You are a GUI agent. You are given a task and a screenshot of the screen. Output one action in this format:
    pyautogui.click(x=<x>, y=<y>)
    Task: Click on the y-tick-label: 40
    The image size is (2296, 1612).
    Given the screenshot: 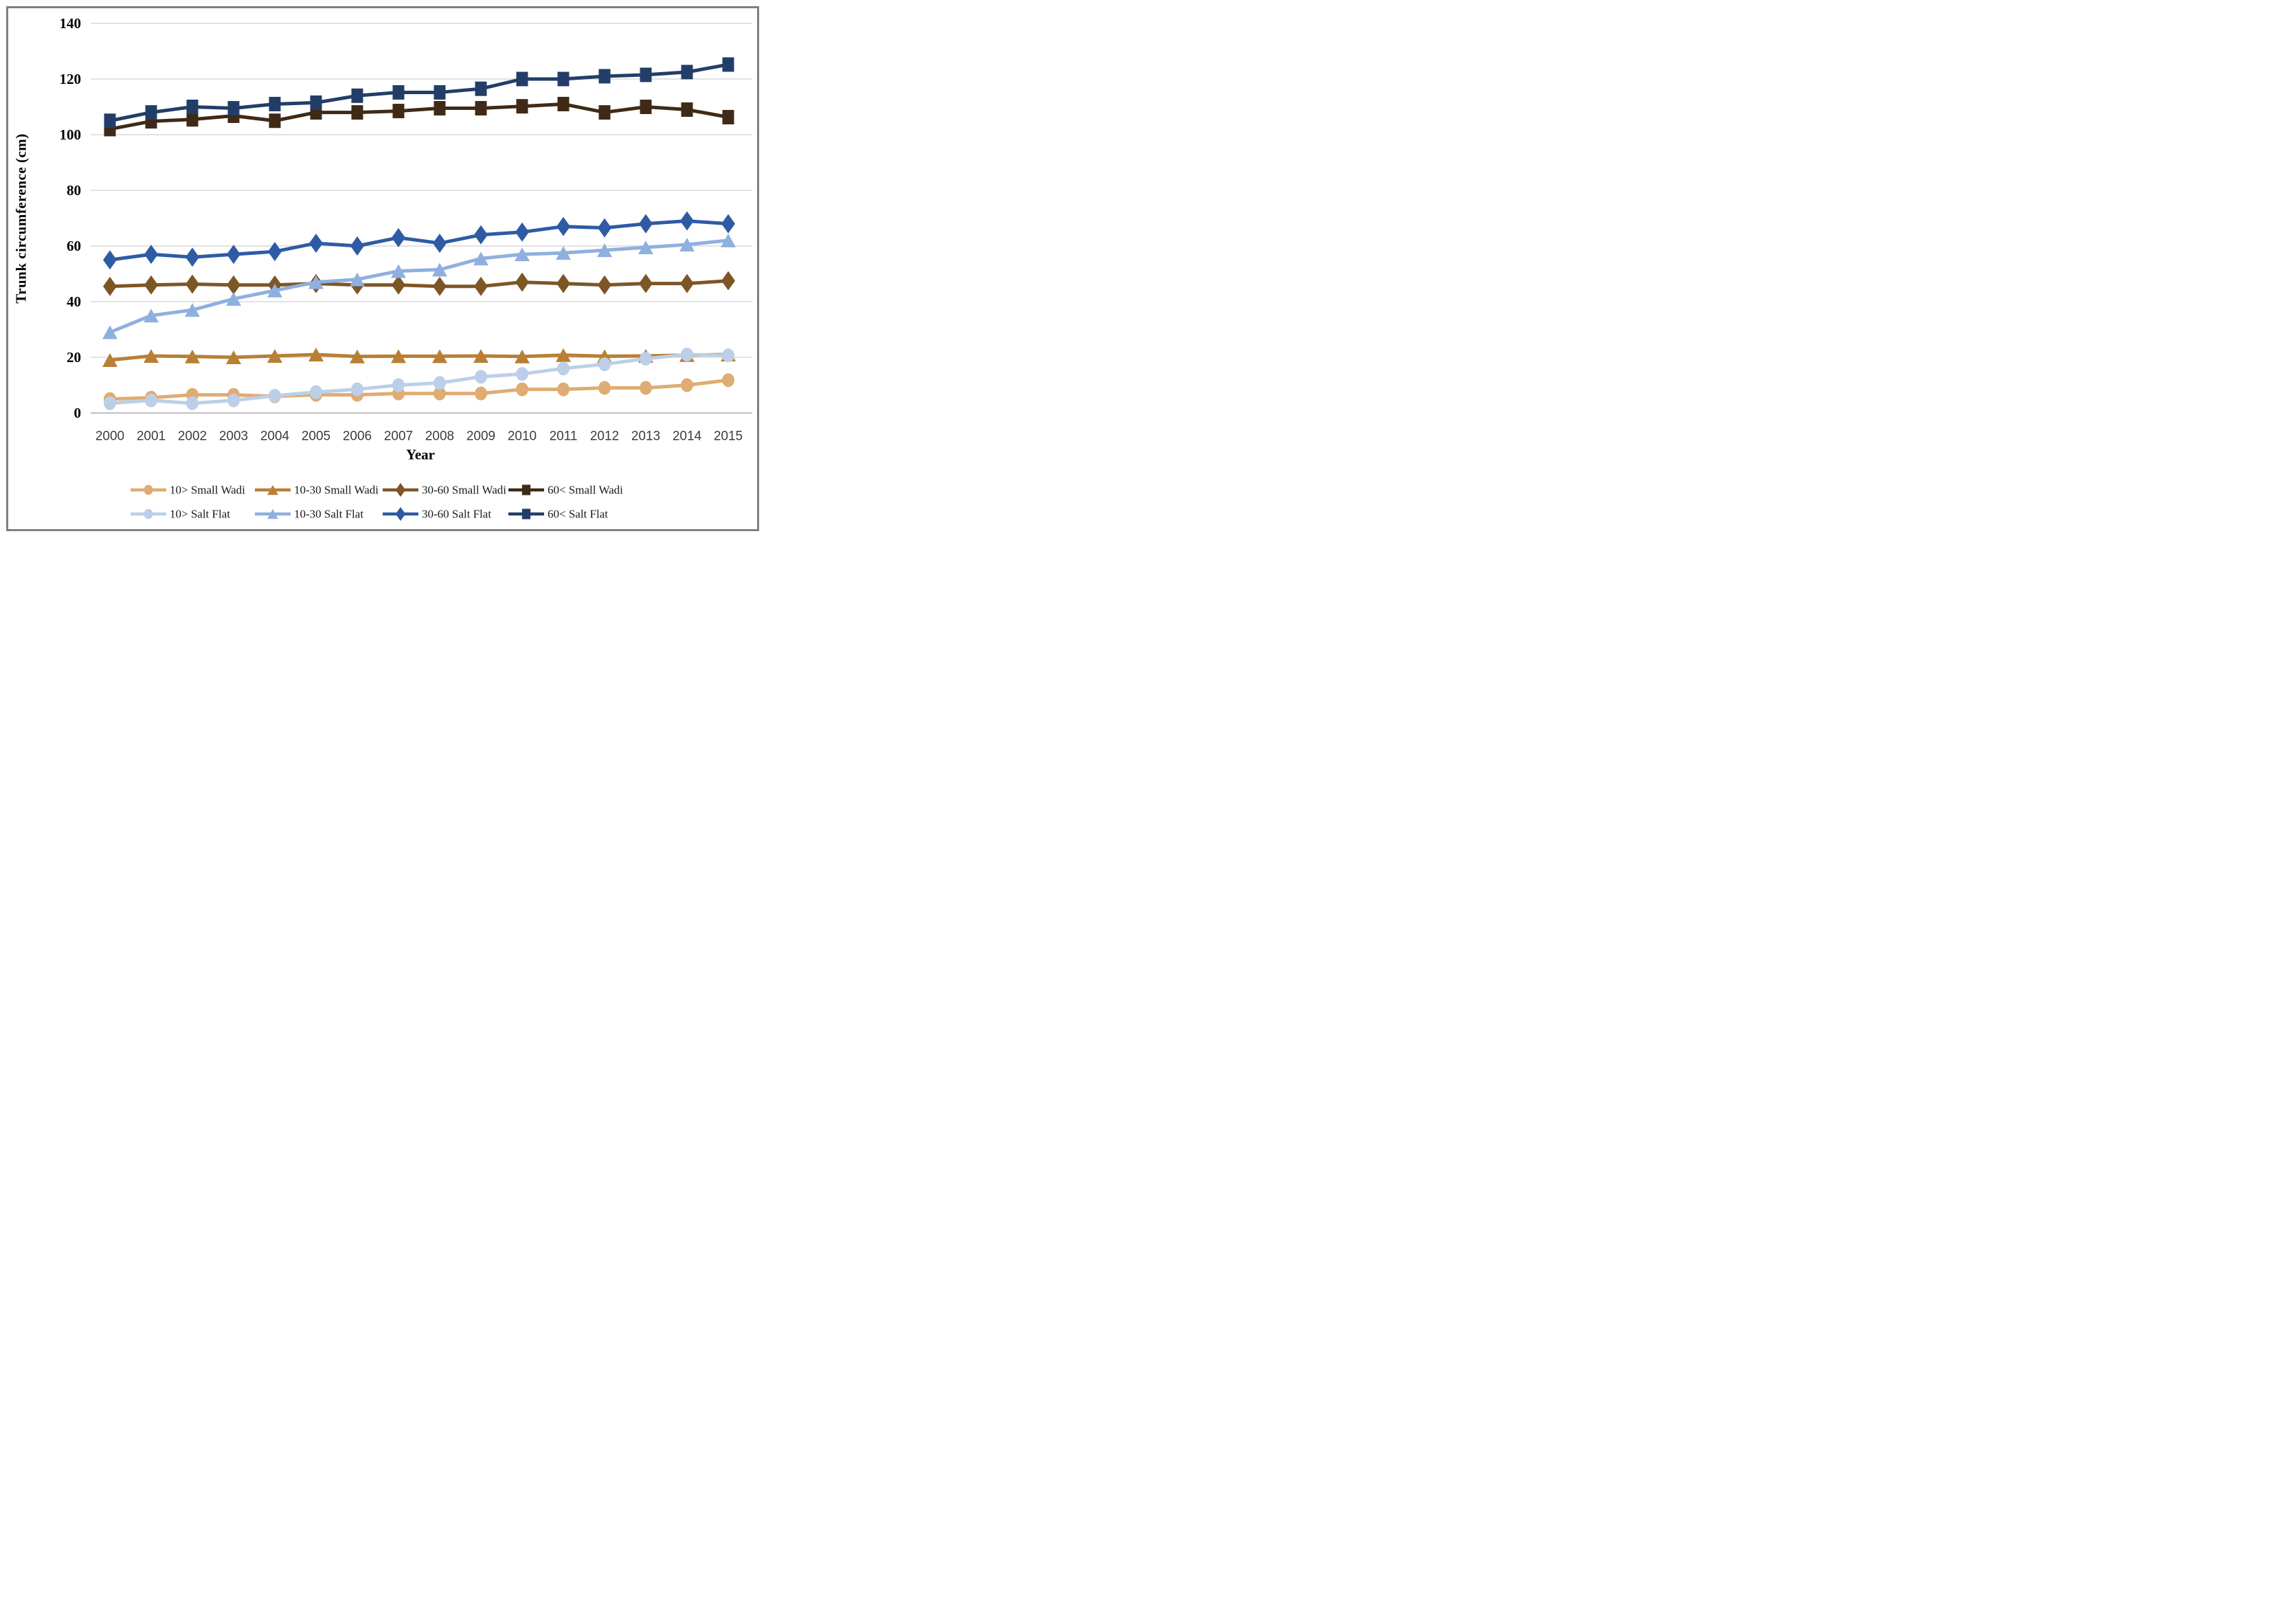 What is the action you would take?
    pyautogui.click(x=74, y=301)
    